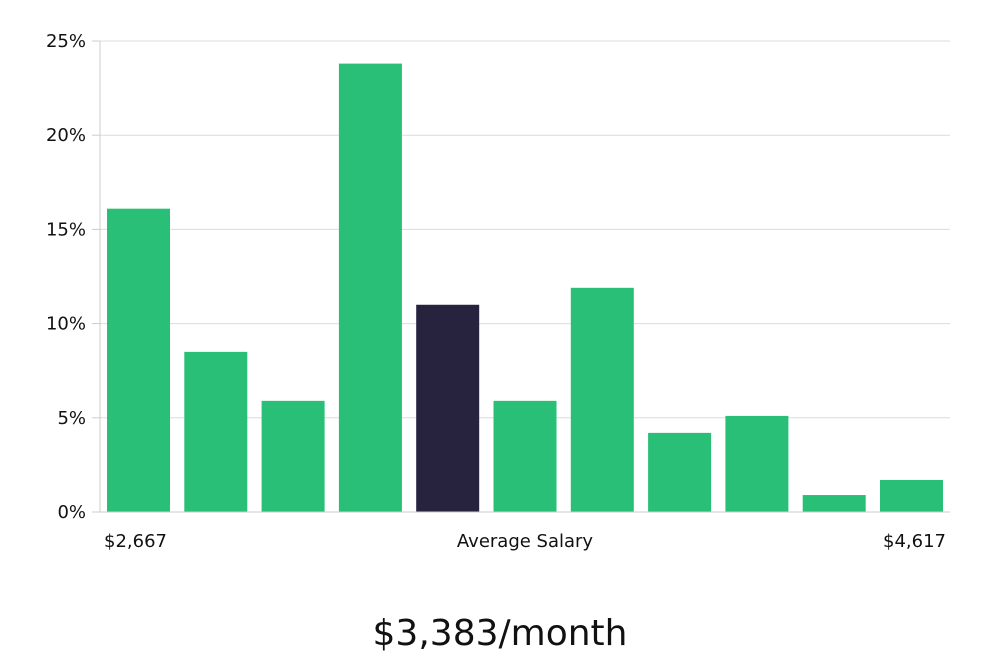 The width and height of the screenshot is (1000, 660). What do you see at coordinates (500, 633) in the screenshot?
I see `average-salary-value: $3,383/month` at bounding box center [500, 633].